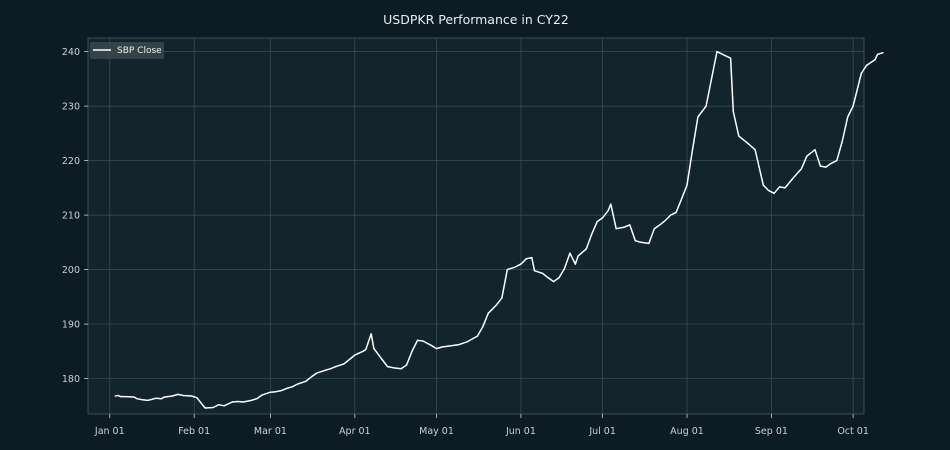  I want to click on y-tick-label: 190, so click(71, 325).